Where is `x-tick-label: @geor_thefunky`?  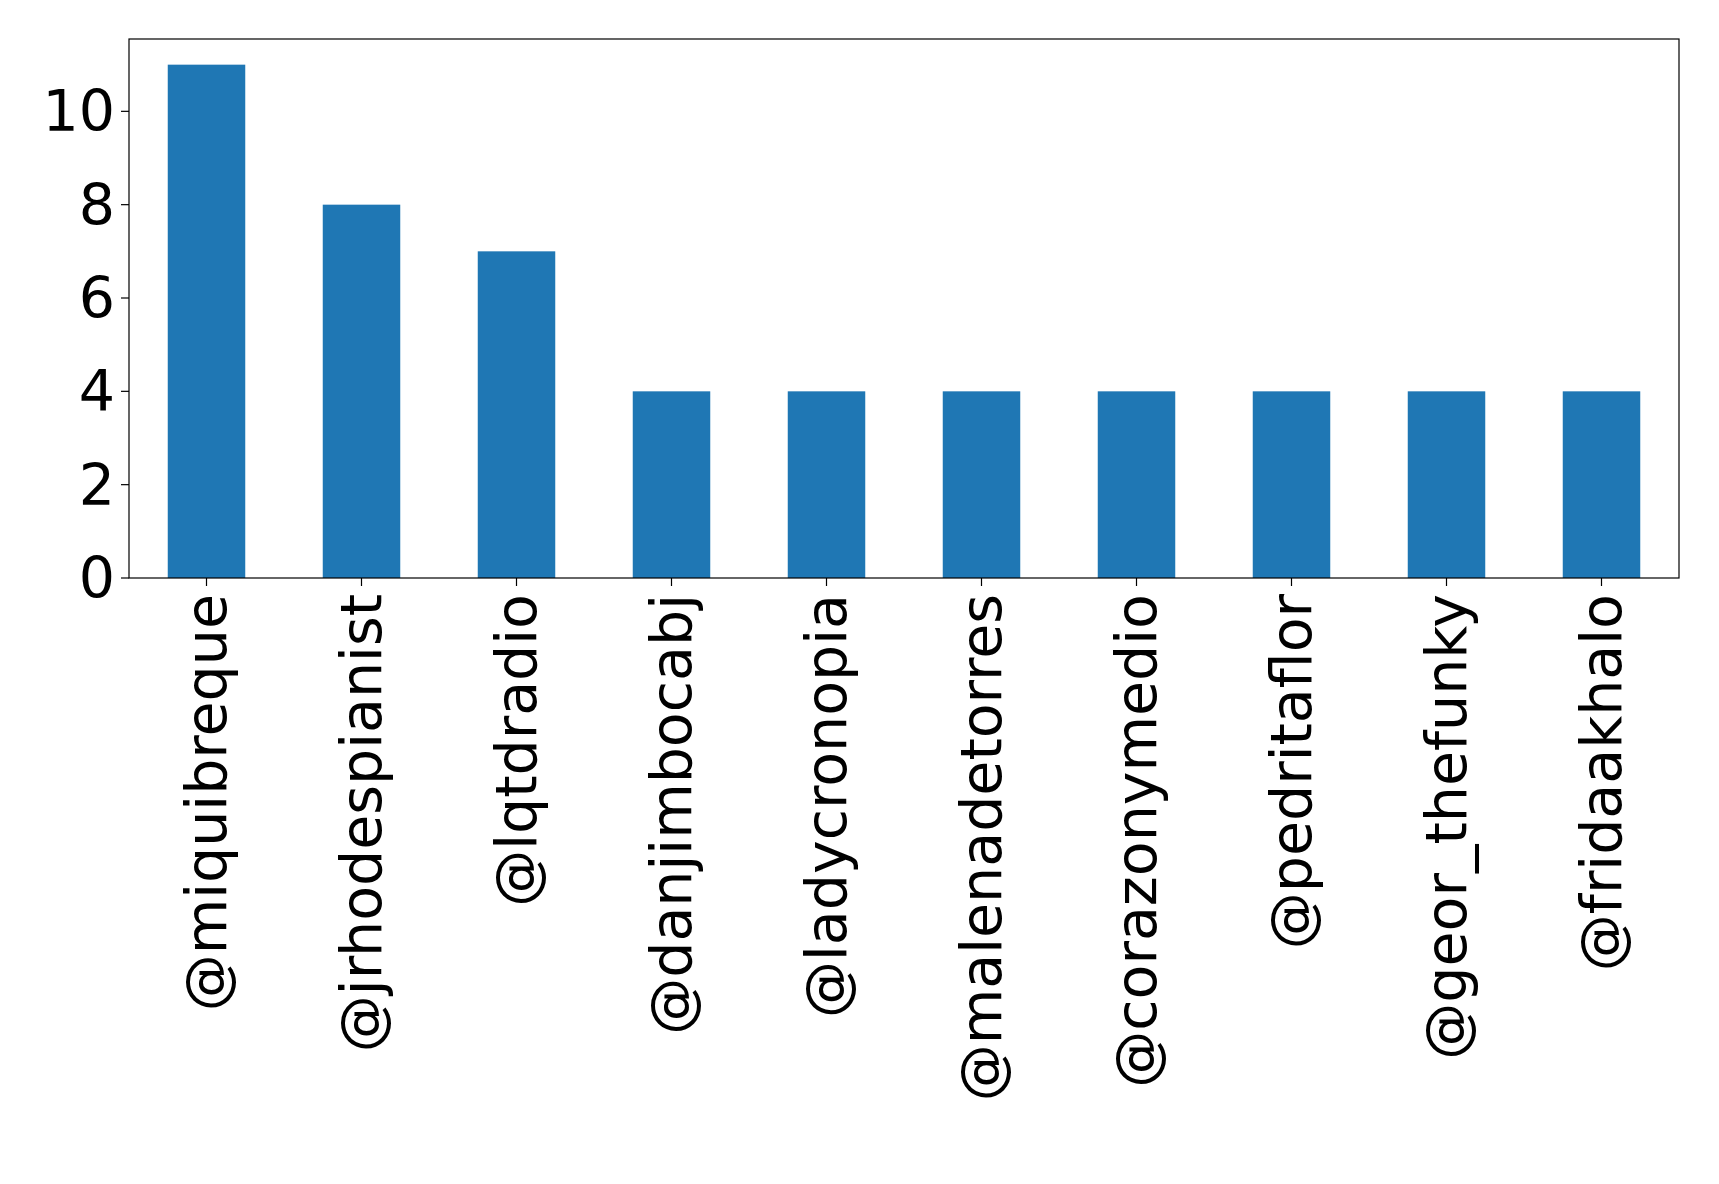 x-tick-label: @geor_thefunky is located at coordinates (1446, 827).